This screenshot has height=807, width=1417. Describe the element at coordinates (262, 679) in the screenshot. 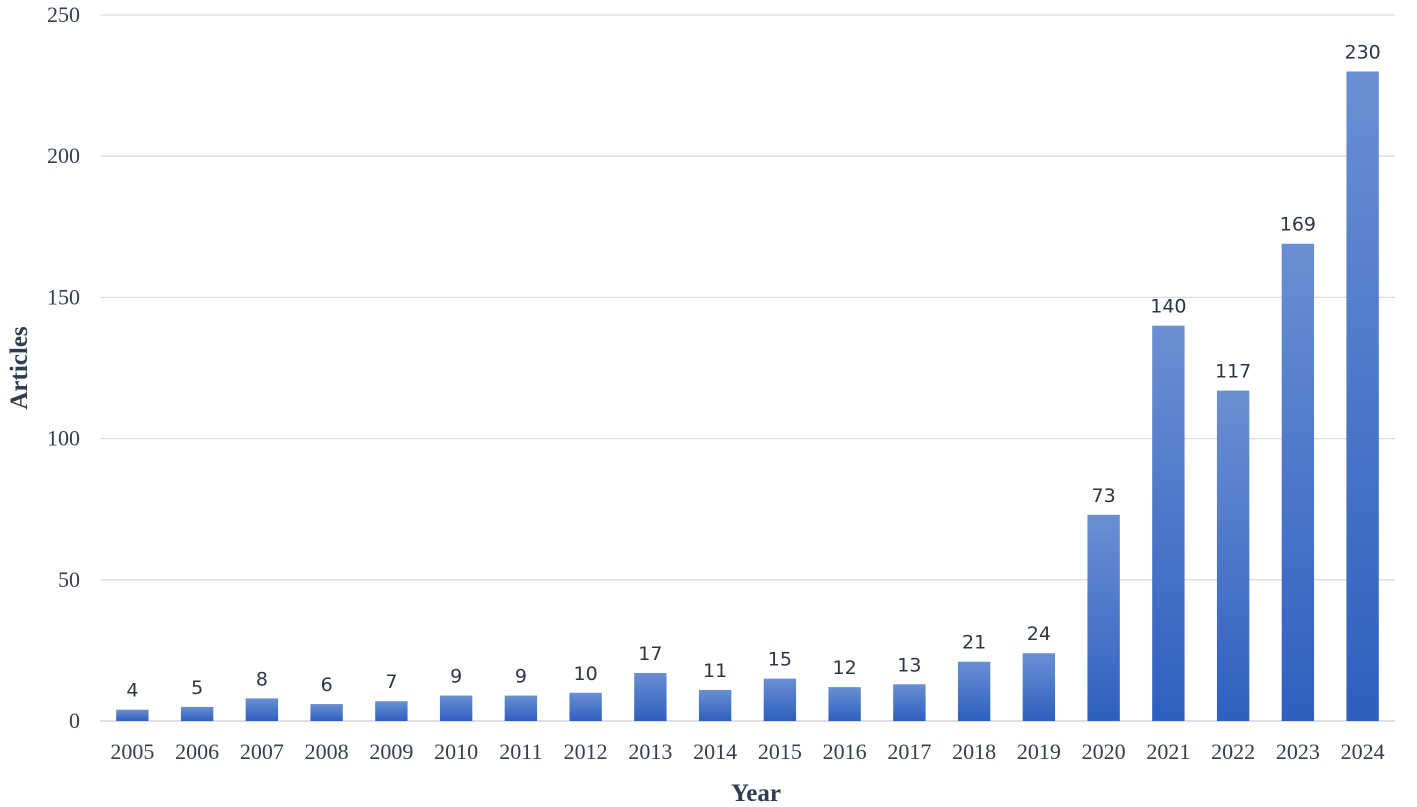

I see `data-label-2007: 8` at that location.